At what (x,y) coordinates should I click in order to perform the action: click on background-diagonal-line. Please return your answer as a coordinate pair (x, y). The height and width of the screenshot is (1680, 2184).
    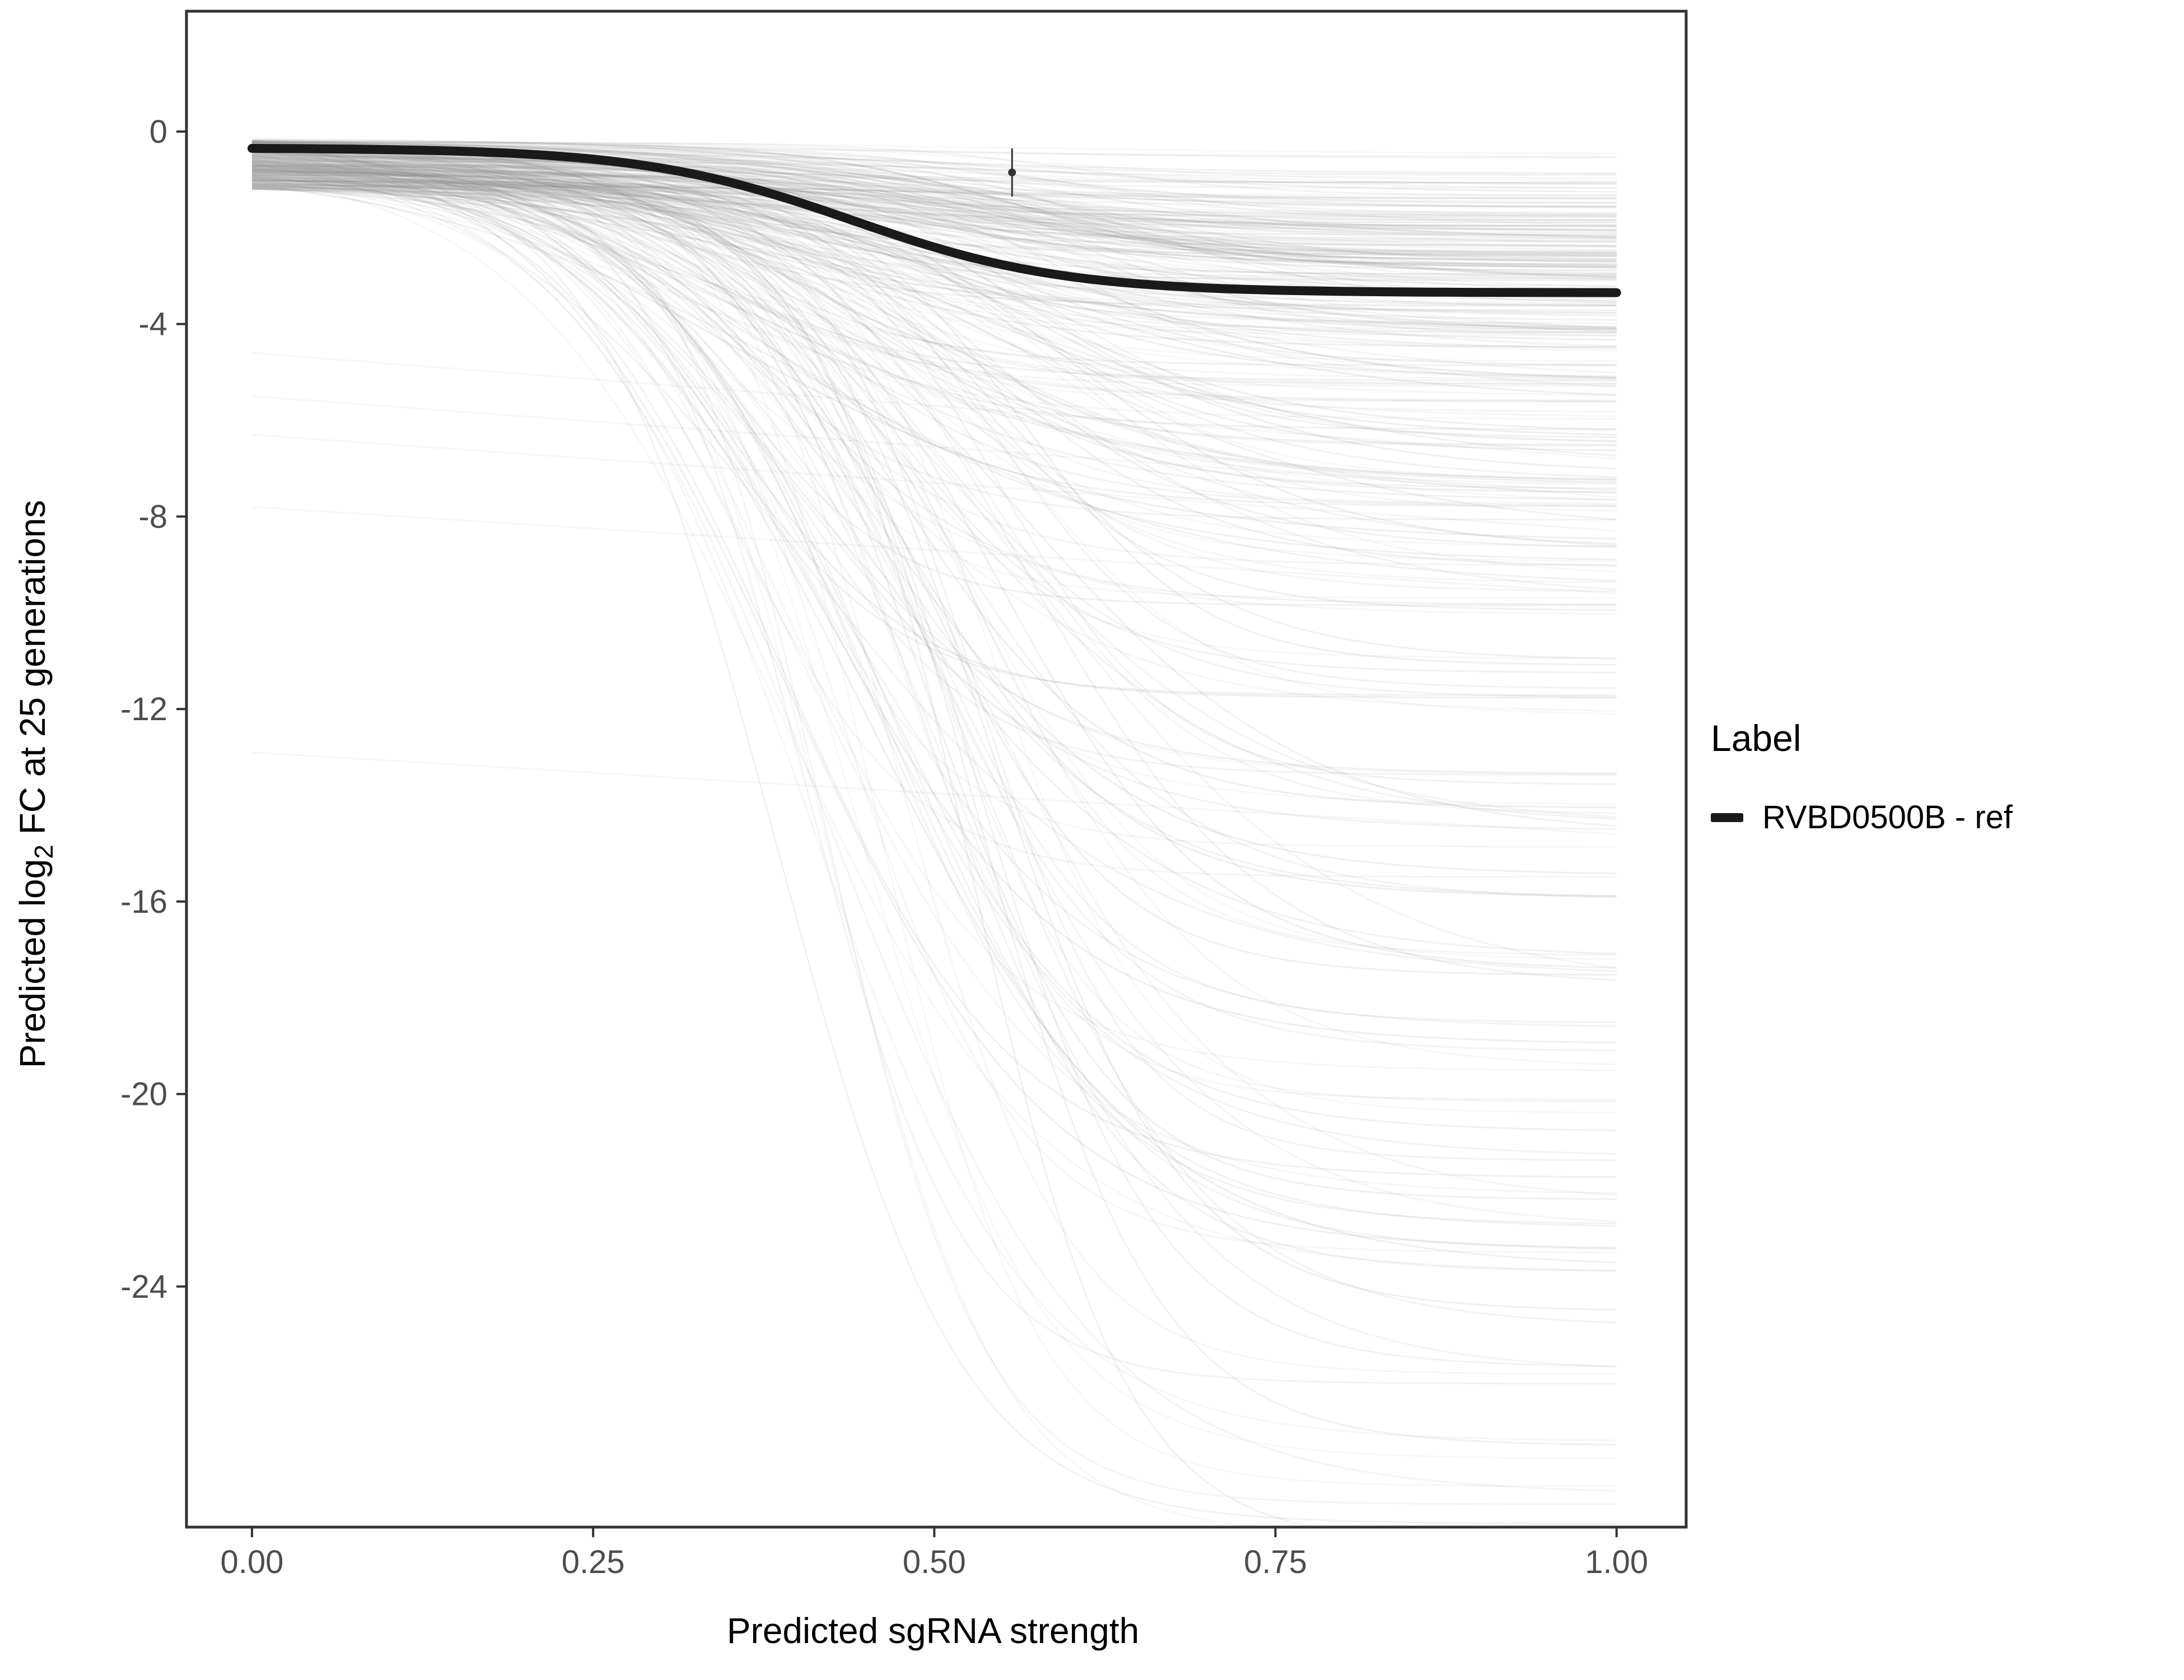
    Looking at the image, I should click on (934, 447).